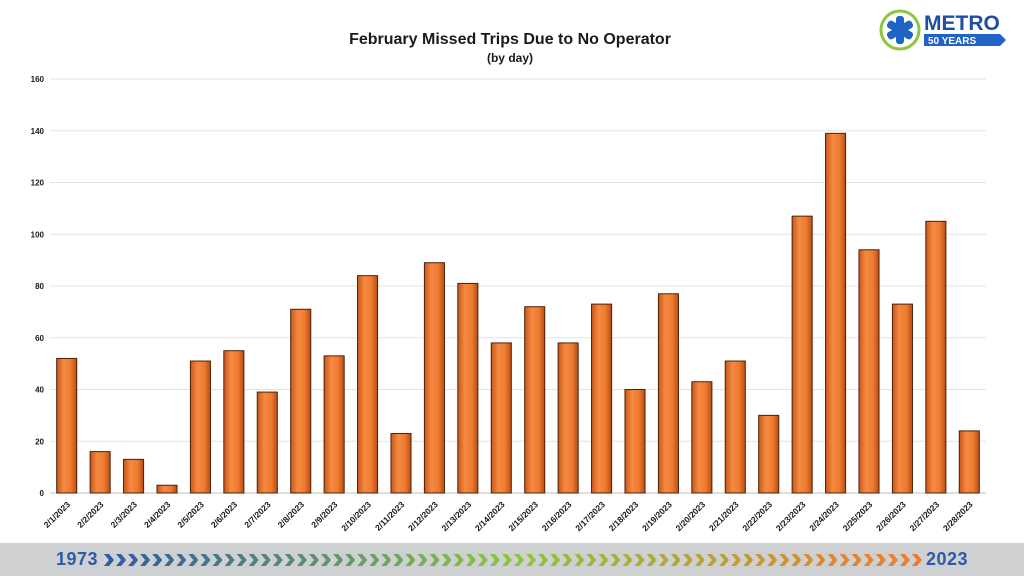 Image resolution: width=1024 pixels, height=576 pixels. I want to click on x-tick-label: 2/24/2023, so click(824, 516).